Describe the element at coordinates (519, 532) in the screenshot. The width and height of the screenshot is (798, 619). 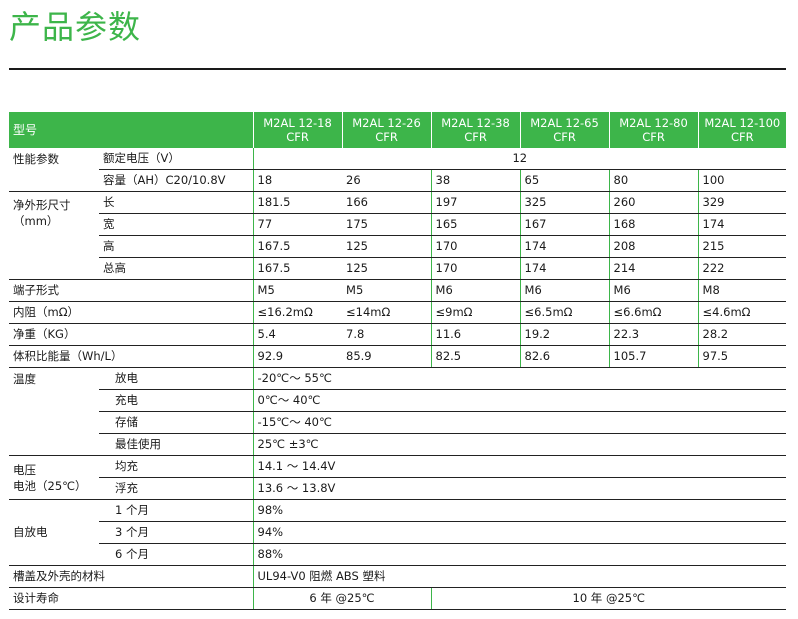
I see `table-cell: 94%` at that location.